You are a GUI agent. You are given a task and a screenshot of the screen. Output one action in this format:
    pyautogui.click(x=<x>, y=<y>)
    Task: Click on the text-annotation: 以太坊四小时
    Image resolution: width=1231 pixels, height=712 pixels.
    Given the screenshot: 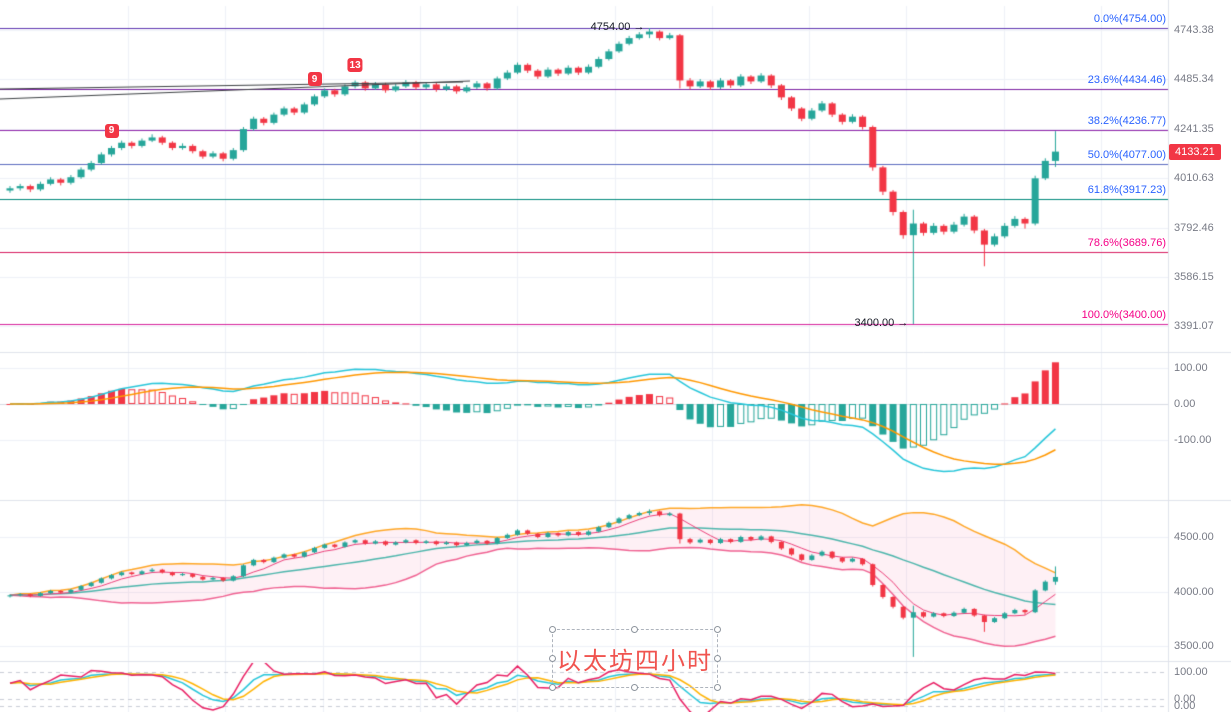 What is the action you would take?
    pyautogui.click(x=635, y=658)
    